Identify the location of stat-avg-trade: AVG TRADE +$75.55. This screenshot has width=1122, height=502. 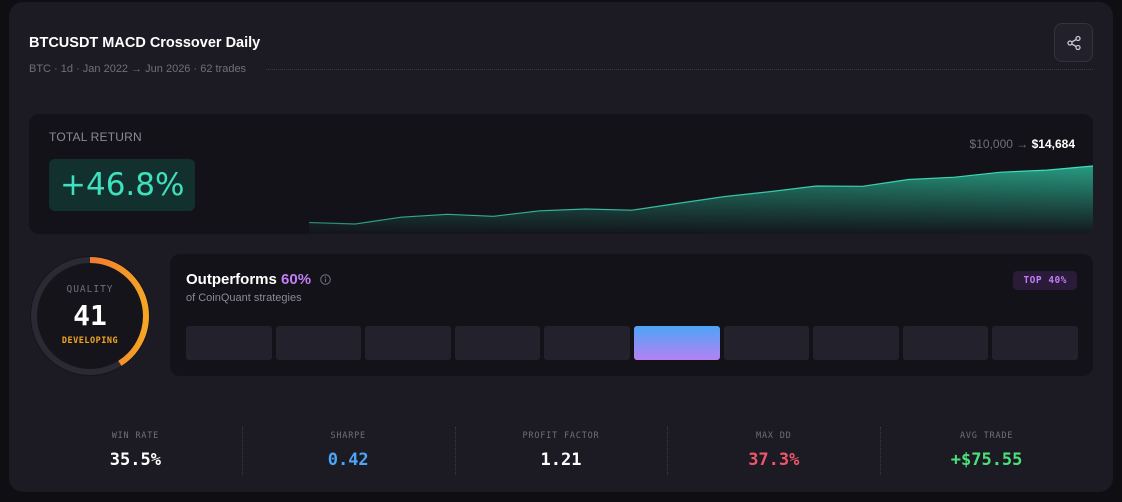
(986, 452).